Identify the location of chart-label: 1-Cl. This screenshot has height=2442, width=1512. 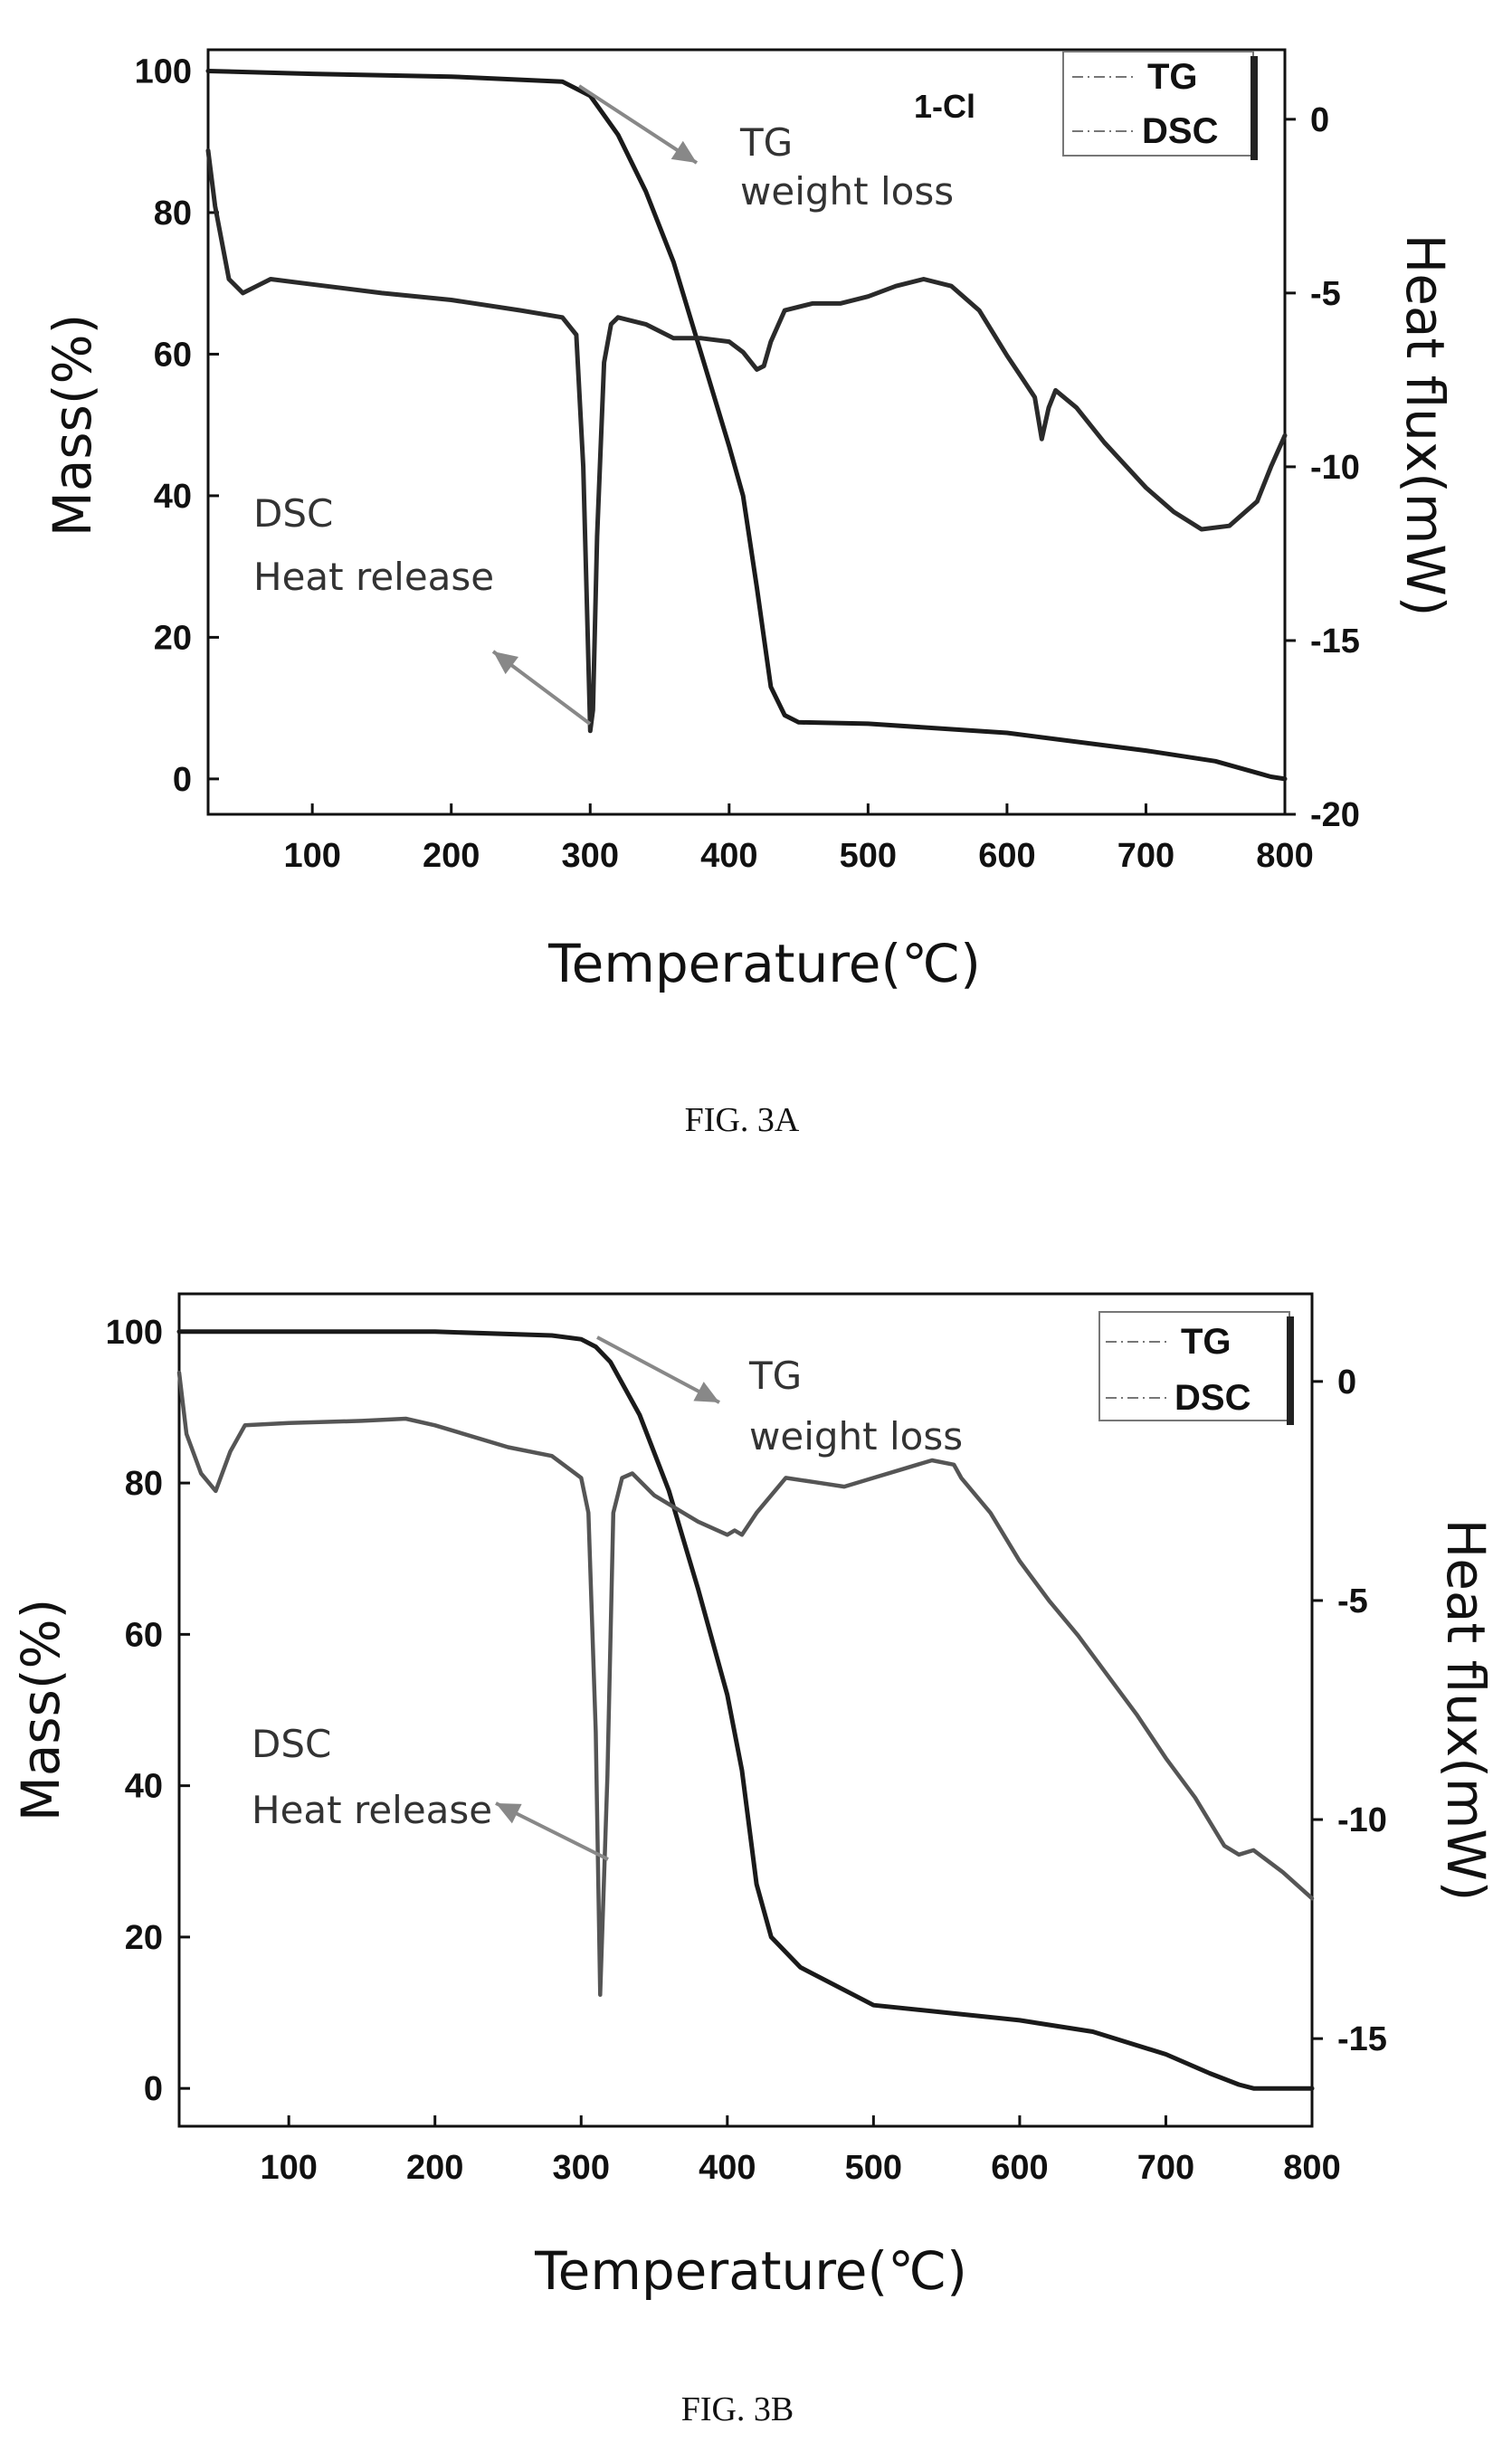
(945, 106).